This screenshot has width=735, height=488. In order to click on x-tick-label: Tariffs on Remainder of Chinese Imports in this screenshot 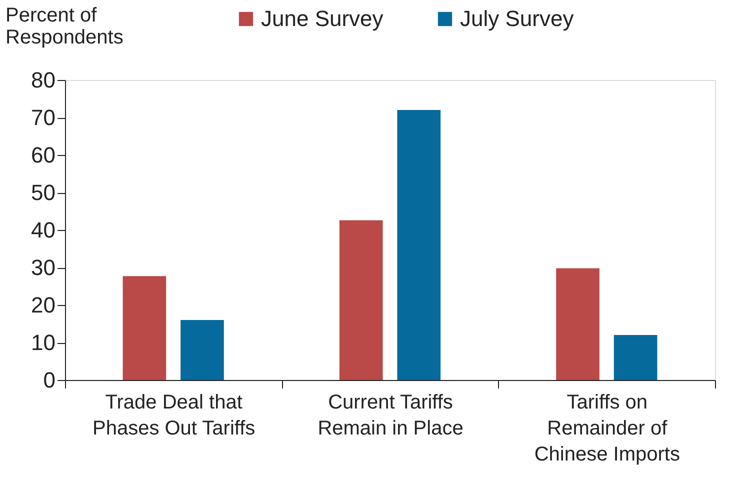, I will do `click(607, 429)`.